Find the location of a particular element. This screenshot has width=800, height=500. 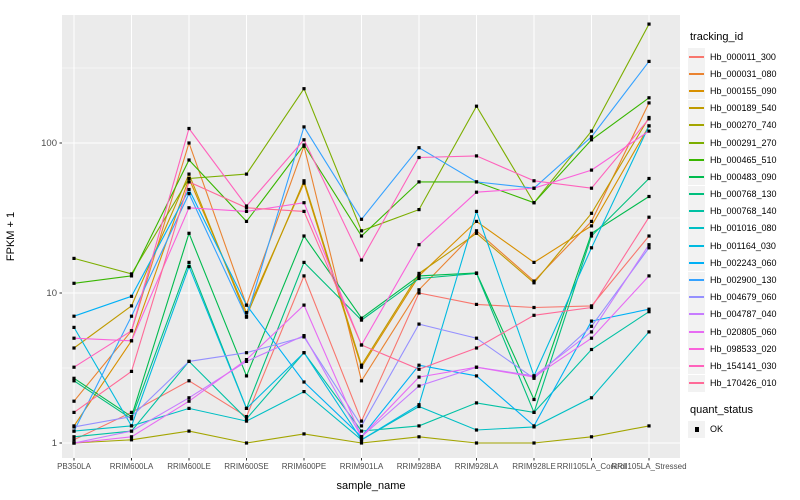

legend-item-label: Hb_000189_540 is located at coordinates (743, 108).